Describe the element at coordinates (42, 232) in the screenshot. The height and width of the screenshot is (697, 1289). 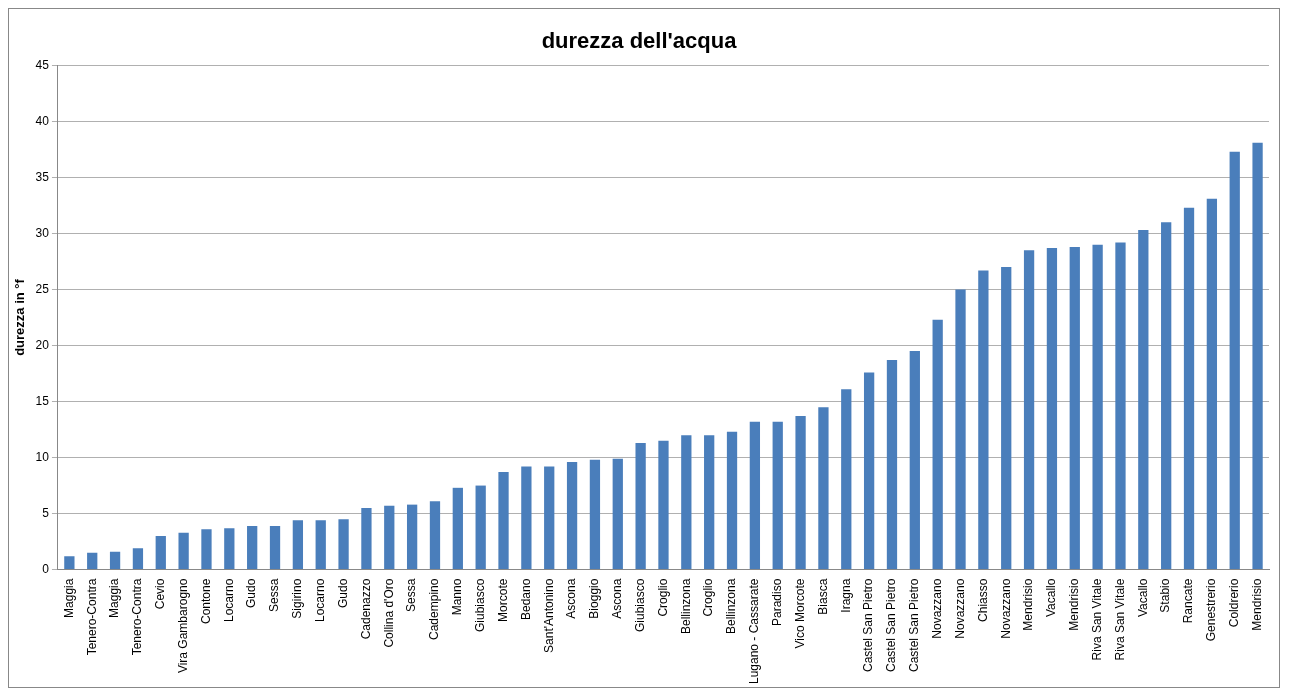
I see `y-tick-label: 30` at that location.